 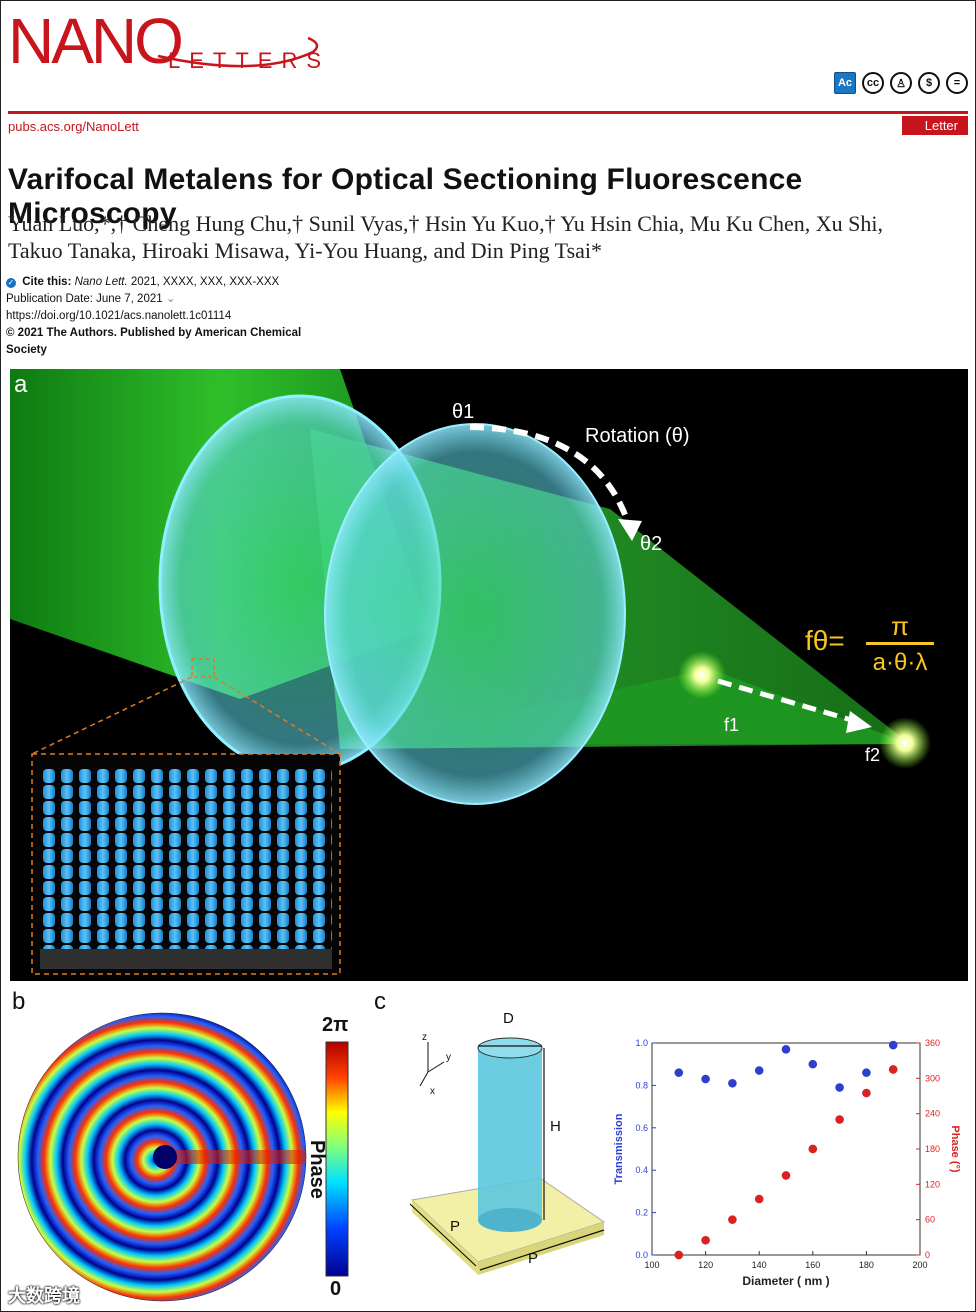 What do you see at coordinates (26, 350) in the screenshot?
I see `copyright-2: Society` at bounding box center [26, 350].